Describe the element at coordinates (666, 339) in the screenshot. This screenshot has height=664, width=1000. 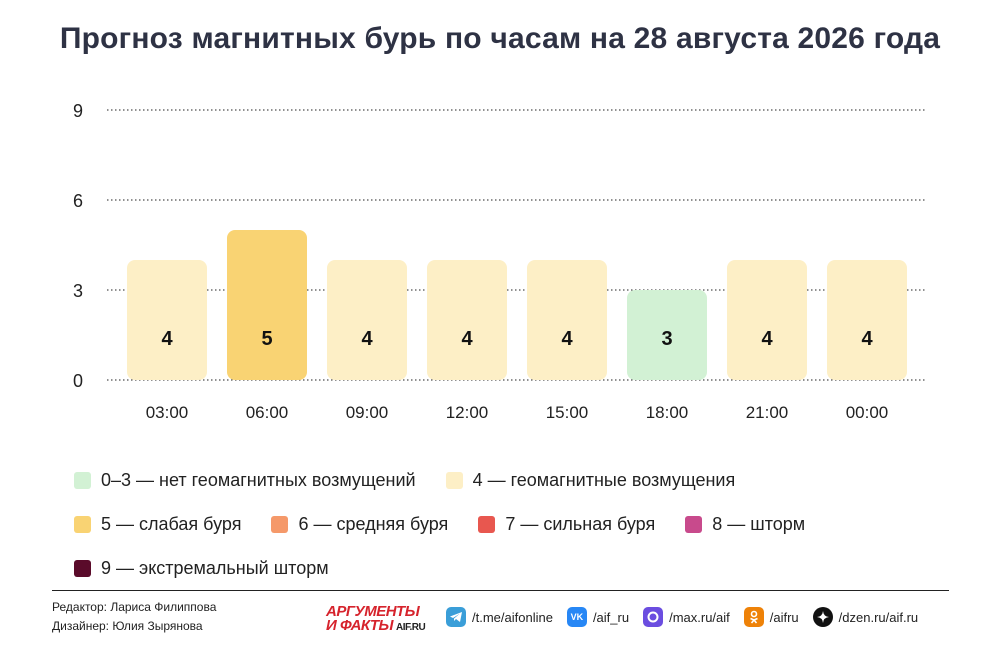
I see `data-label: 3` at that location.